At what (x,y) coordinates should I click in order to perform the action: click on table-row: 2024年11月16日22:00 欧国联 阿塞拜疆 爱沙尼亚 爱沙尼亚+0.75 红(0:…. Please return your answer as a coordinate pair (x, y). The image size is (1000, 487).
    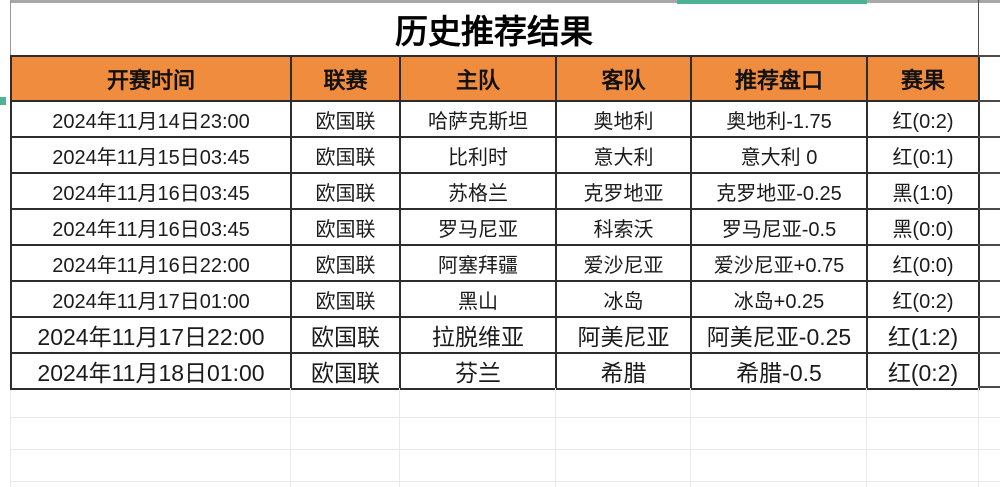
    Looking at the image, I should click on (495, 263).